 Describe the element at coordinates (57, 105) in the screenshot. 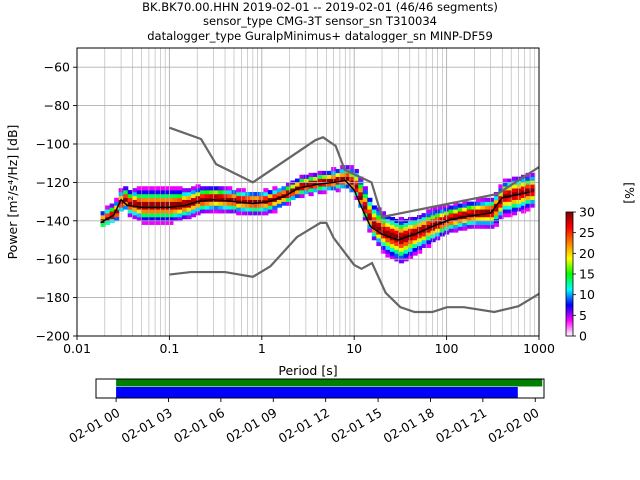

I see `y-tick-label: −80` at that location.